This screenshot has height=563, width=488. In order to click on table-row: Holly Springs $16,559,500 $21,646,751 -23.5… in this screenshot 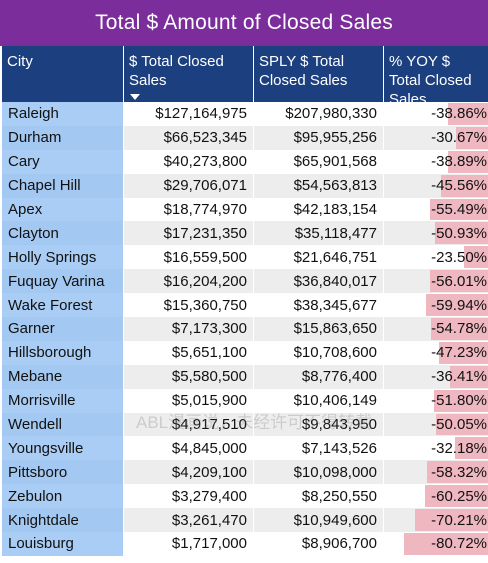, I will do `click(245, 257)`.